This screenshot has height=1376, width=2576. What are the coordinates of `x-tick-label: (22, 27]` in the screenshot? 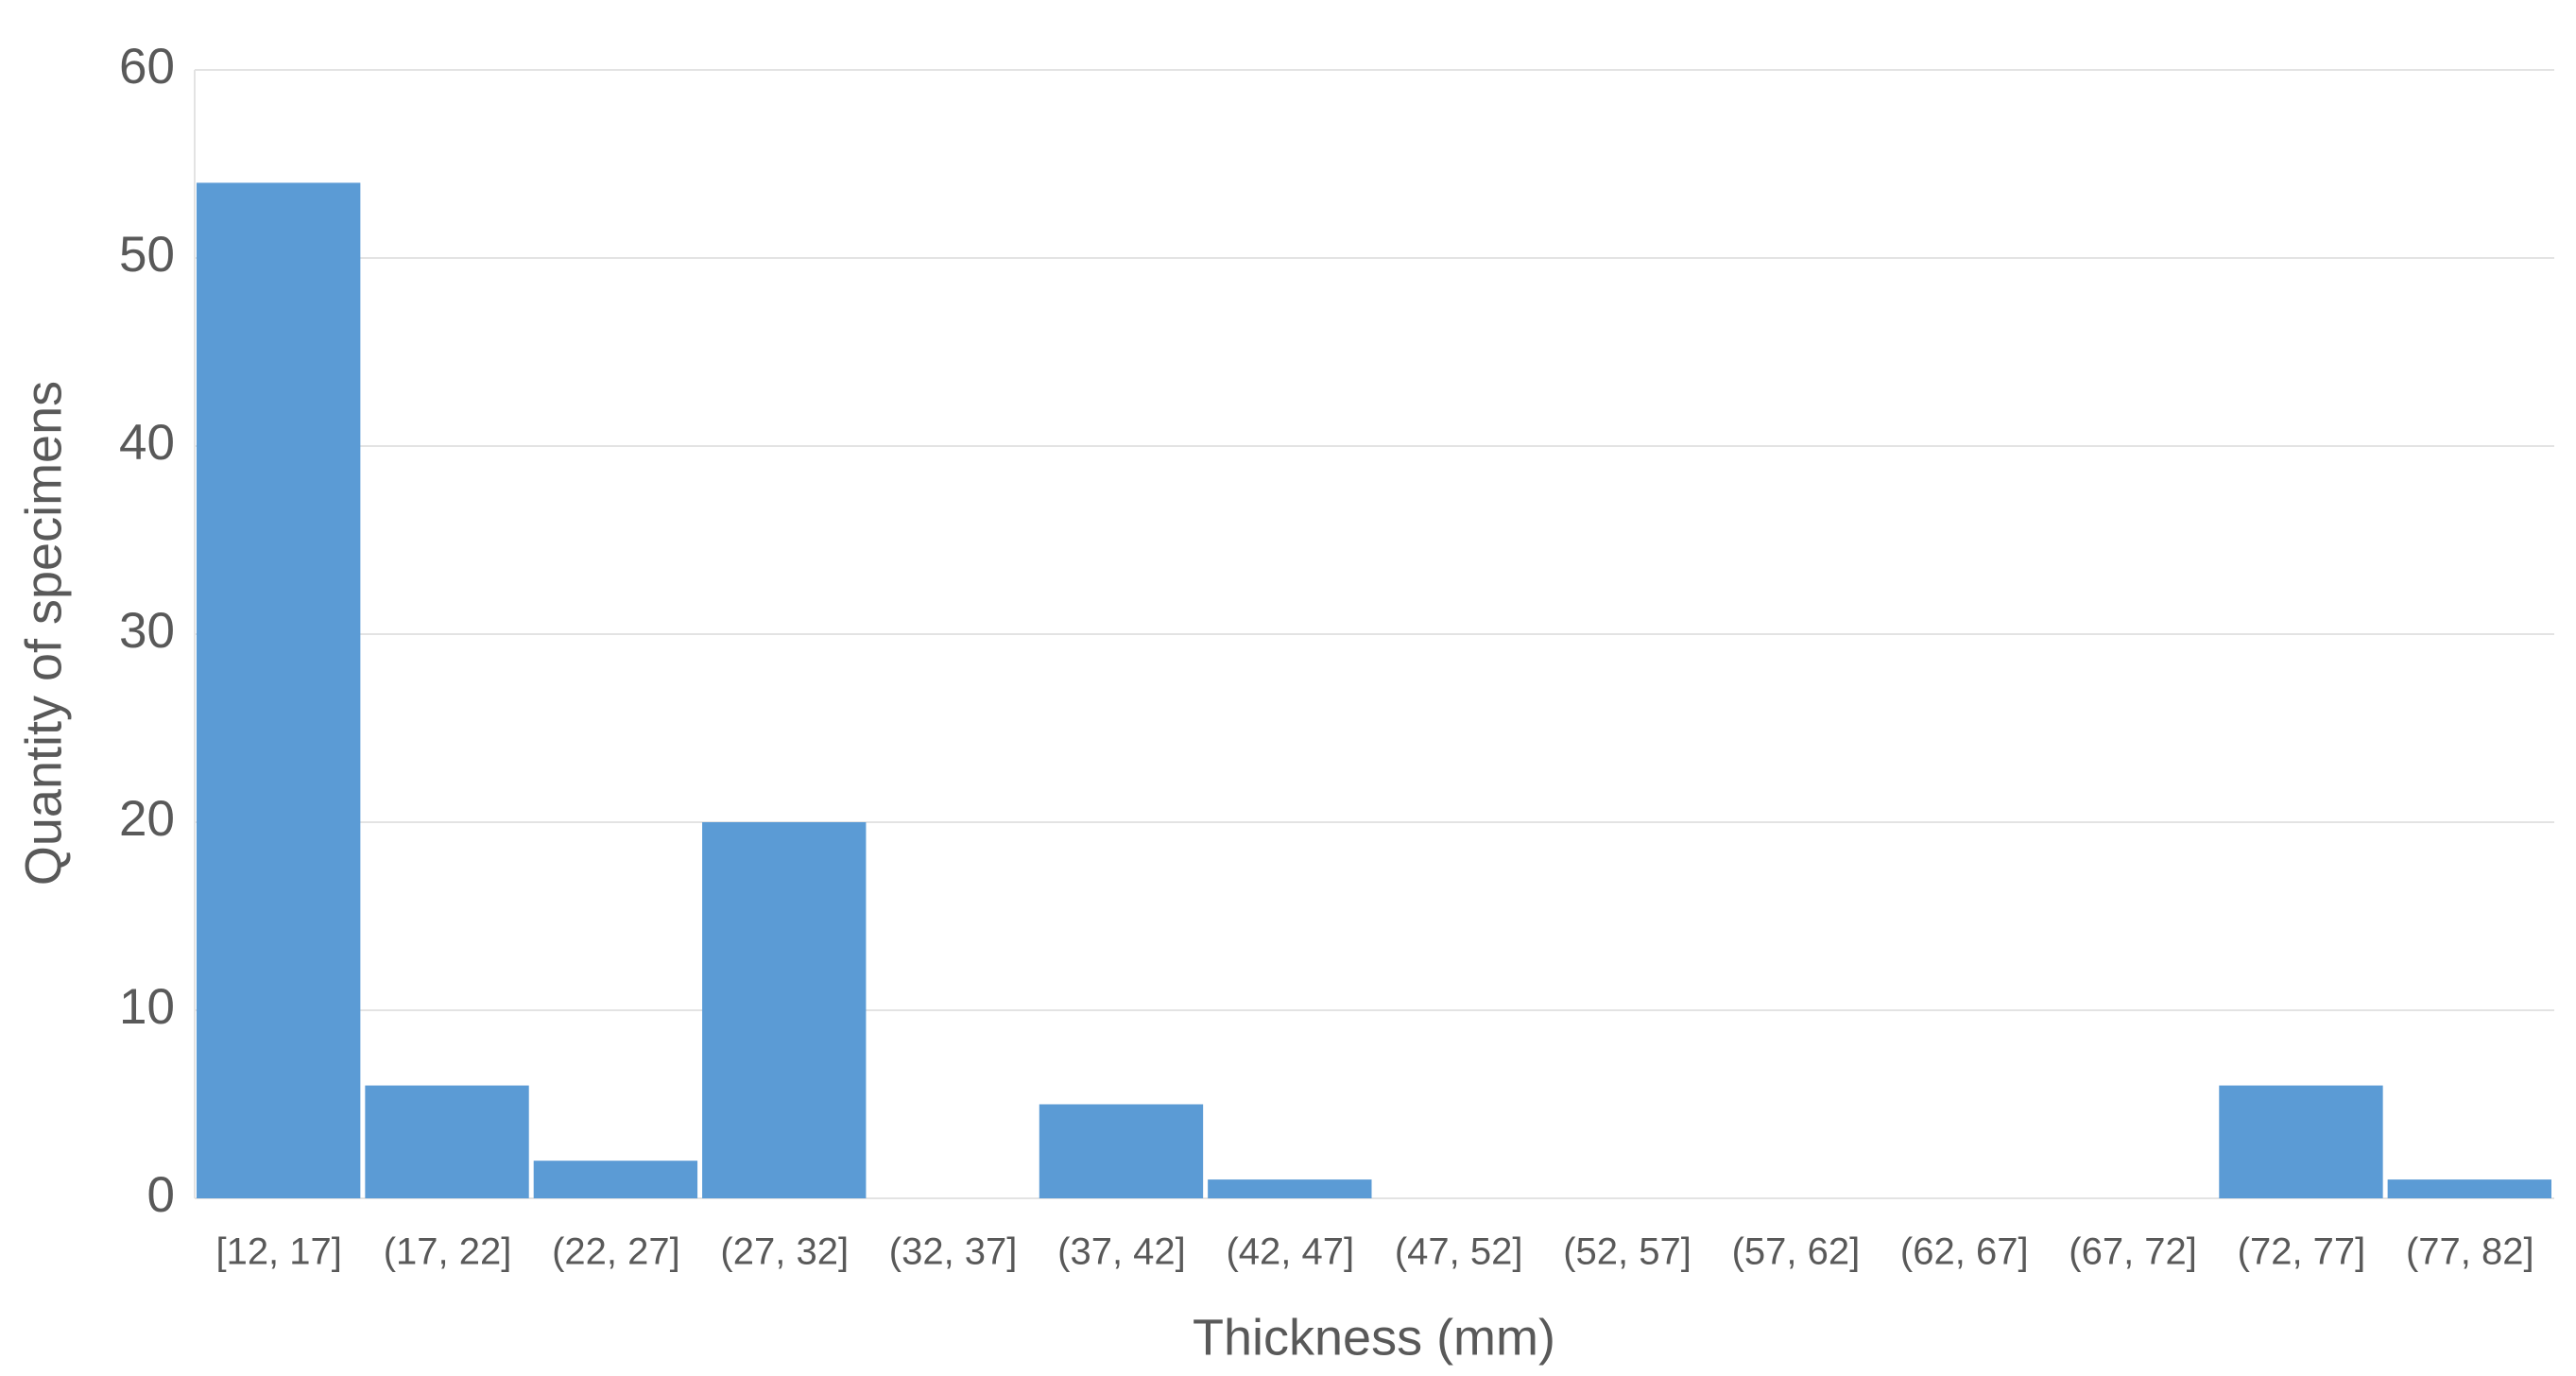 It's located at (616, 1252).